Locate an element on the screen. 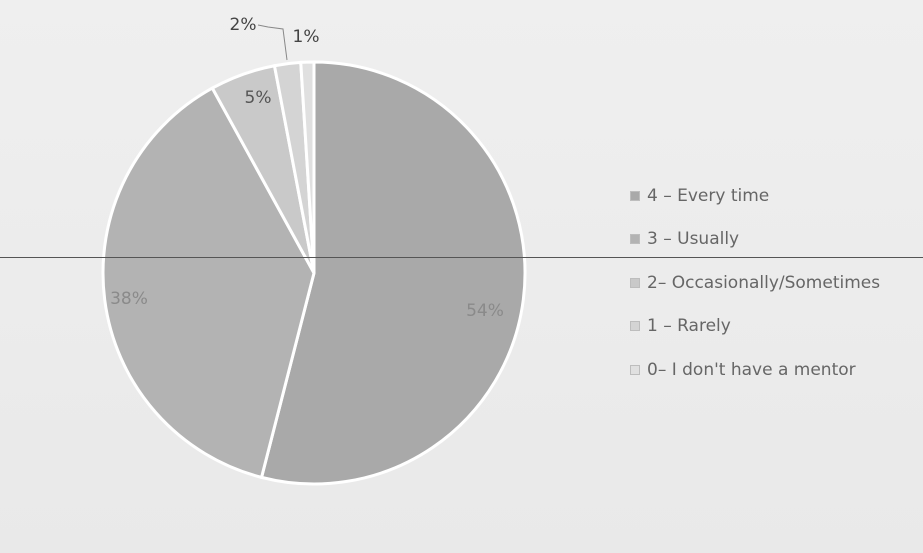 This screenshot has width=923, height=553. legend-label: 2– Occasionally/Sometimes is located at coordinates (764, 282).